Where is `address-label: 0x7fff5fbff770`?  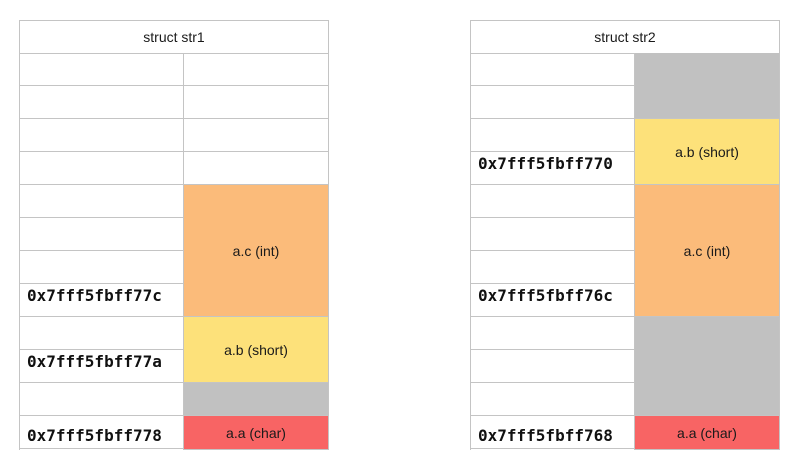
address-label: 0x7fff5fbff770 is located at coordinates (545, 163).